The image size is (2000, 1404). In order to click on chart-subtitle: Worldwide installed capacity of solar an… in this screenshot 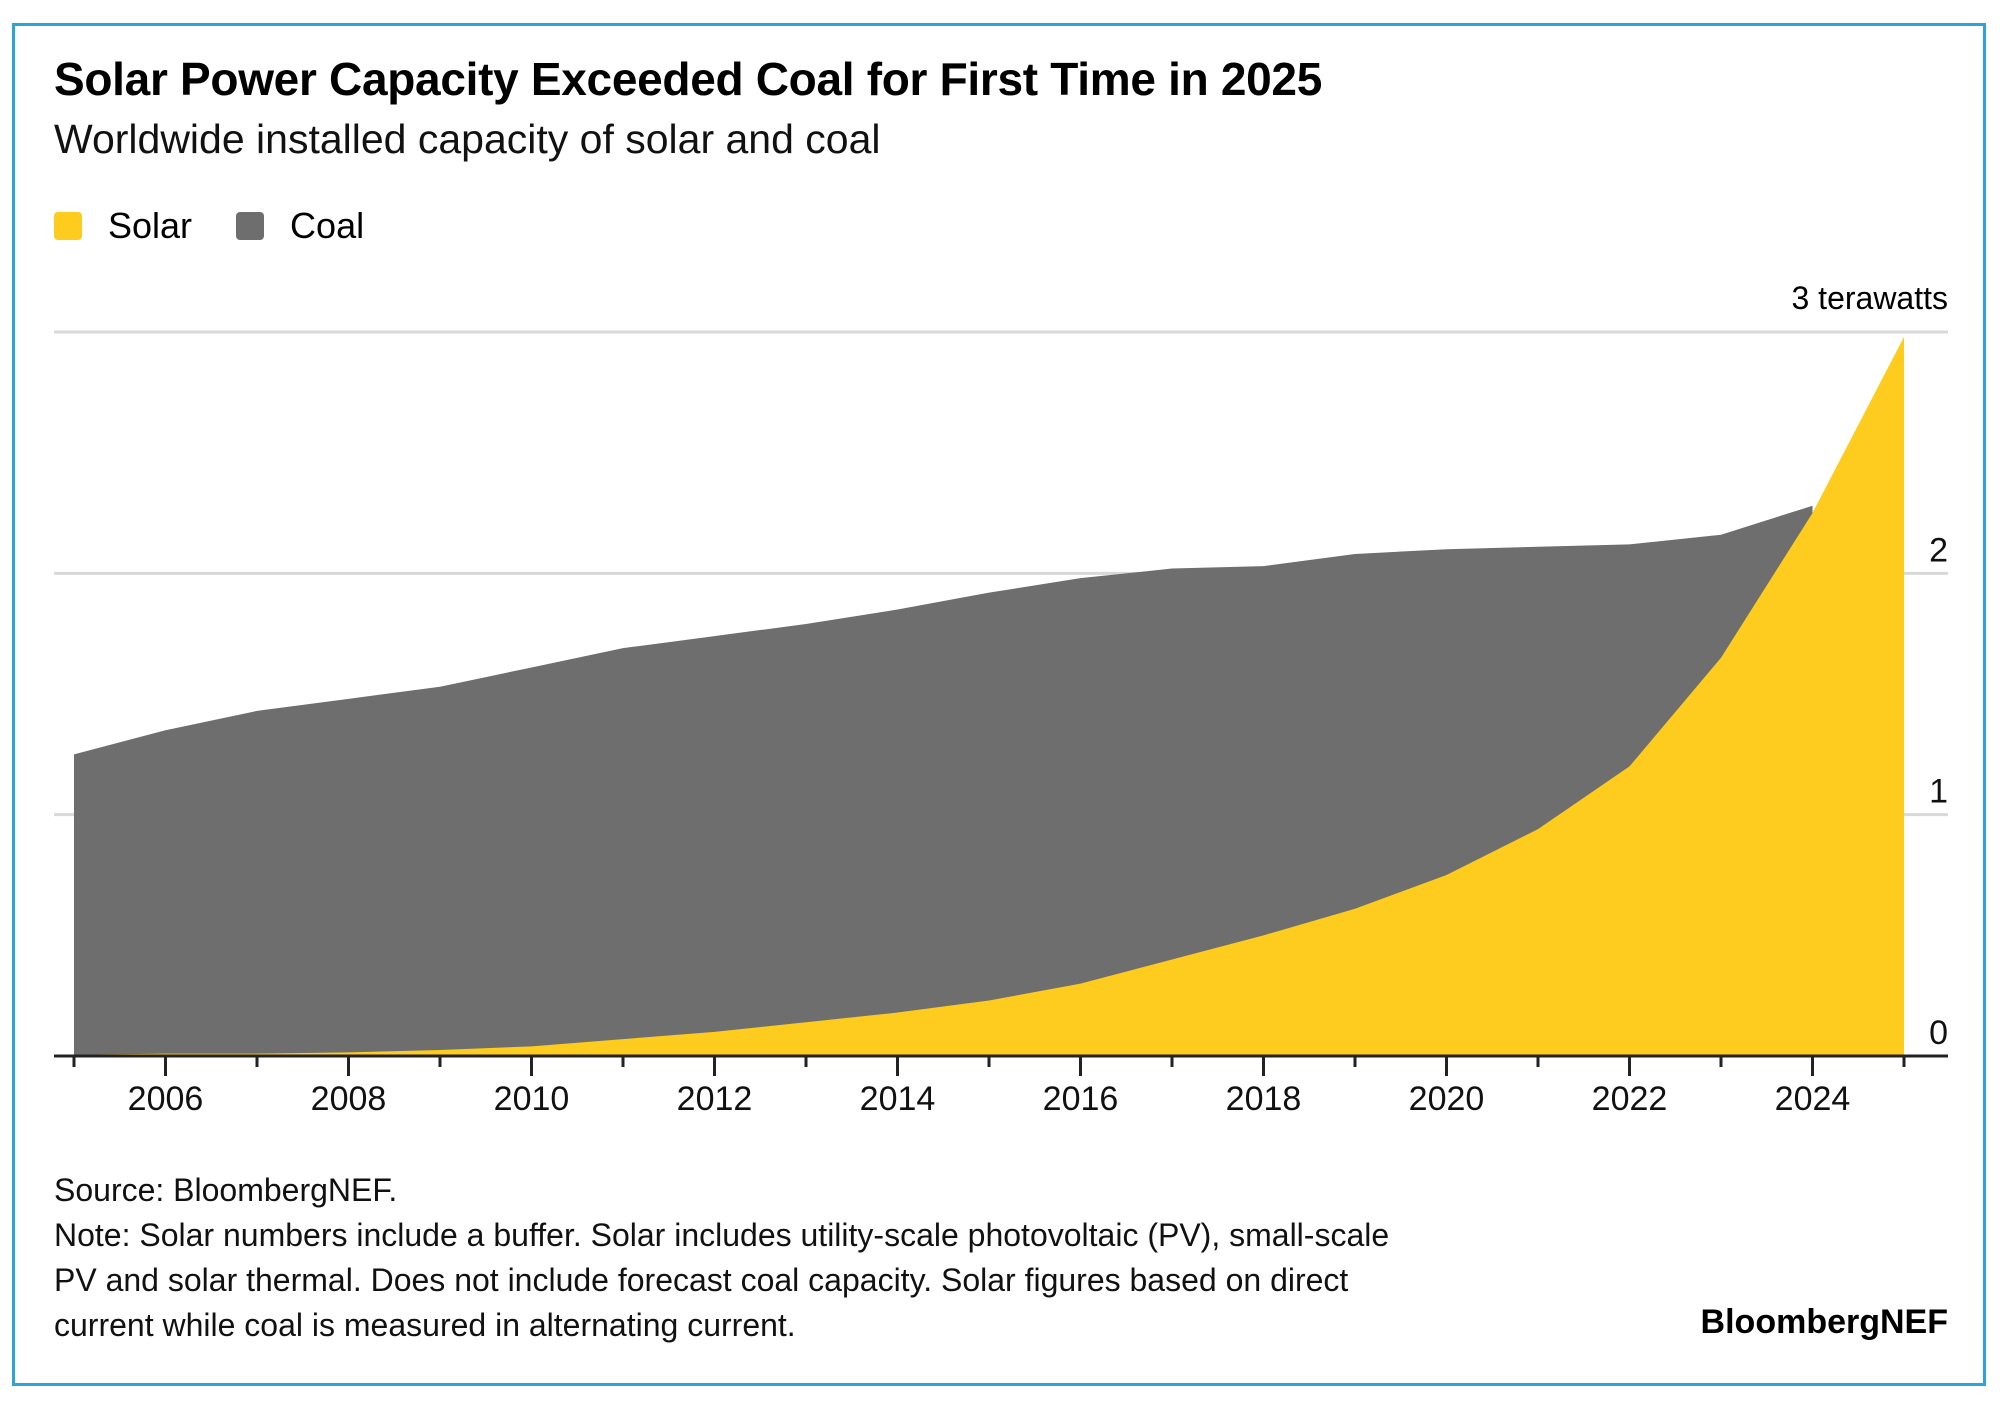, I will do `click(467, 139)`.